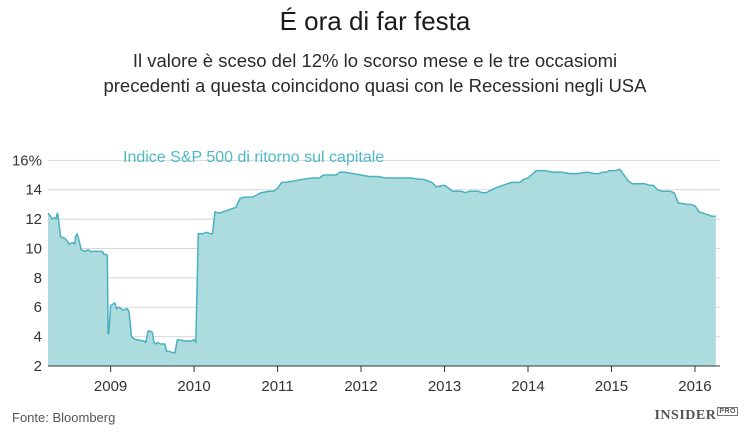  What do you see at coordinates (685, 415) in the screenshot?
I see `brand-name: INSIDER` at bounding box center [685, 415].